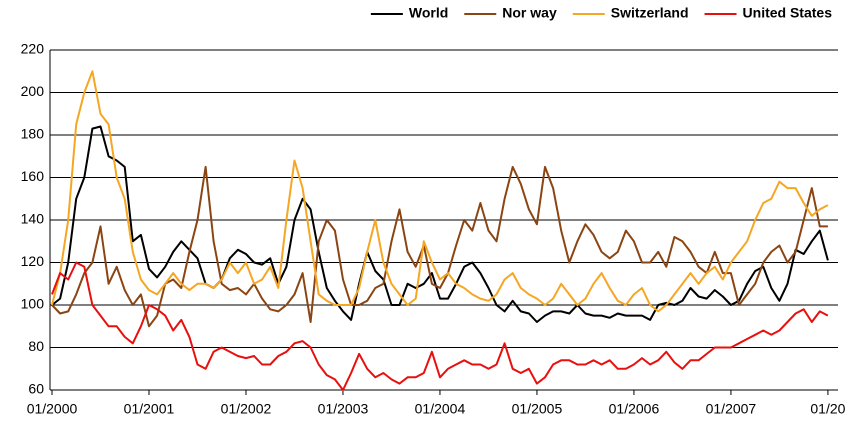 The height and width of the screenshot is (428, 851). I want to click on y-tick-label: 200, so click(33, 91).